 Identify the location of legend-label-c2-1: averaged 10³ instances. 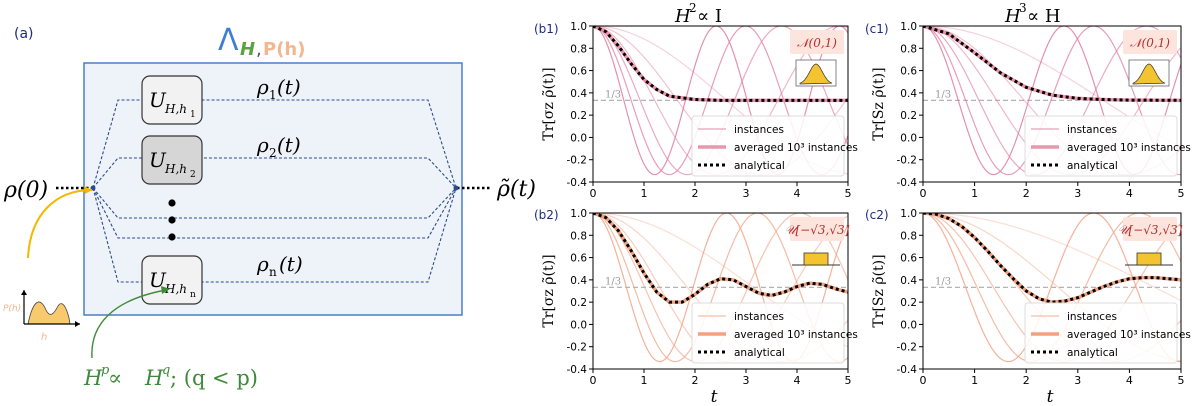
(1129, 335).